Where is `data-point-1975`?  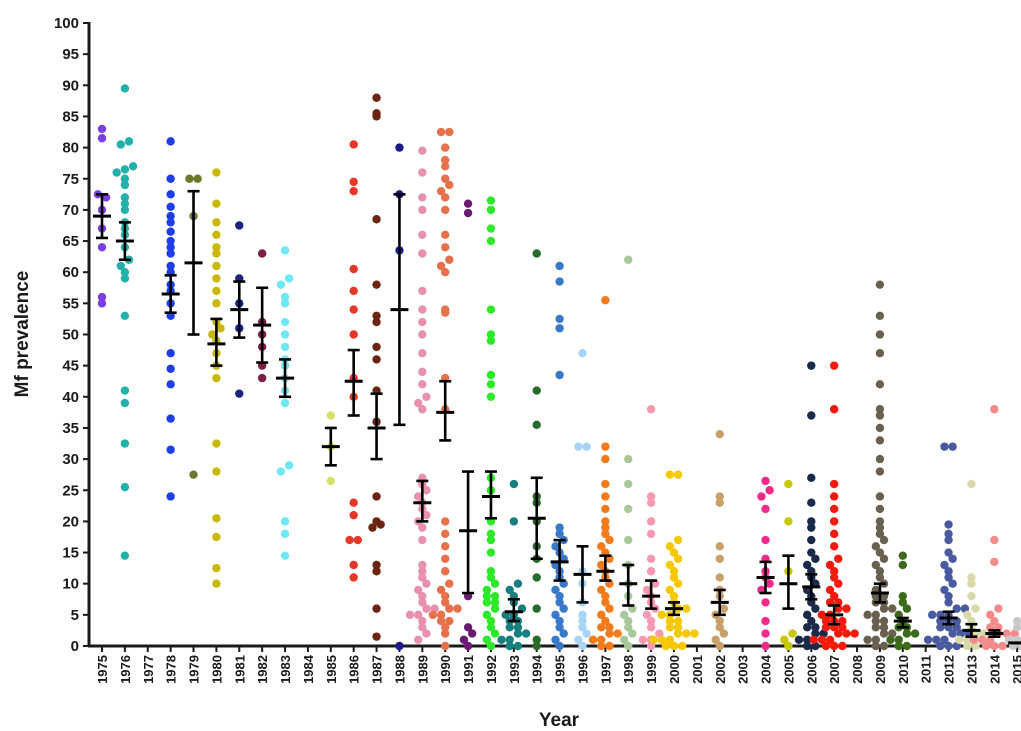 data-point-1975 is located at coordinates (102, 303).